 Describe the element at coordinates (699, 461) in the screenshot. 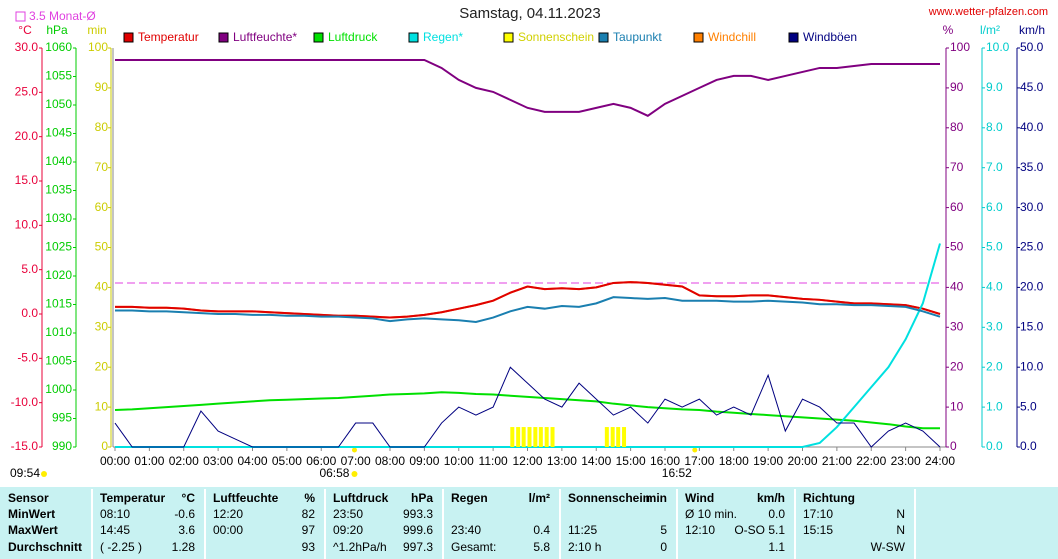

I see `x-tick-label: 17:00` at that location.